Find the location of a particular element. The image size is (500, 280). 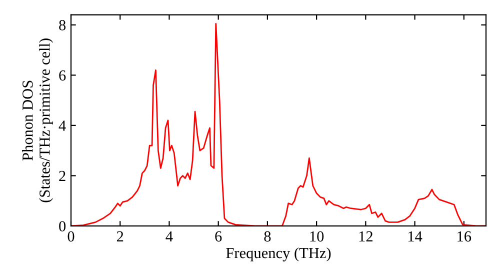

y-tick-label: 2 is located at coordinates (62, 175).